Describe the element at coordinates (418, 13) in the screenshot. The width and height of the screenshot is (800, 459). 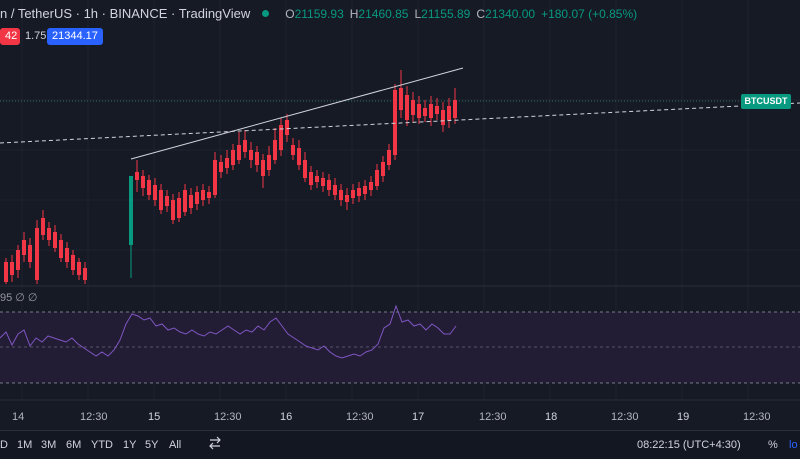
I see `low-label: L` at that location.